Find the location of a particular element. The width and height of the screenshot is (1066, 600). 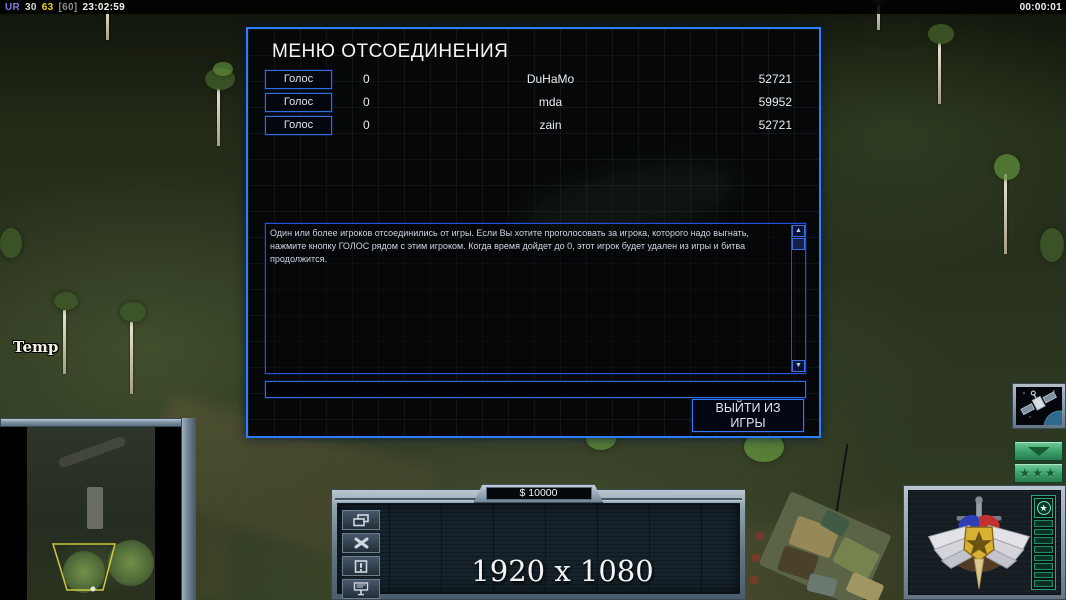

wrench-icon is located at coordinates (361, 543).